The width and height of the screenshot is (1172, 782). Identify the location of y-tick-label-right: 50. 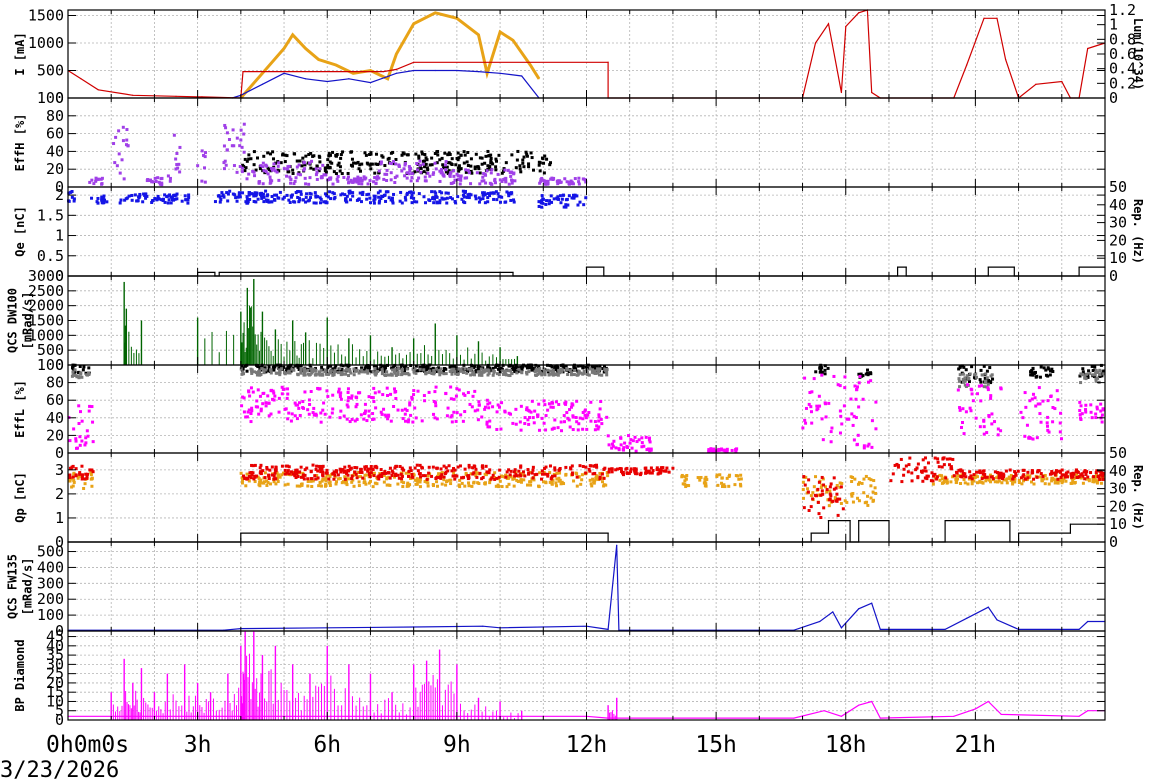
(1118, 187).